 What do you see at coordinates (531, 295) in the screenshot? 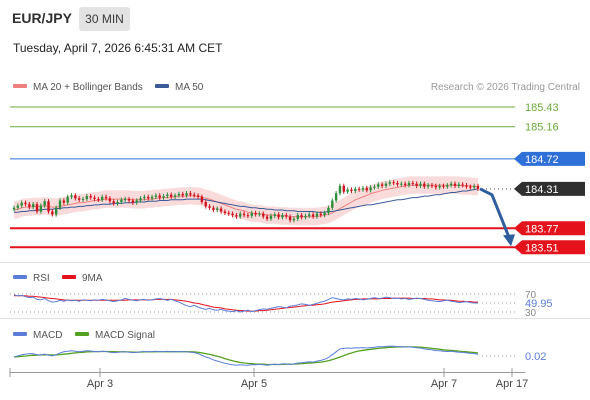
I see `rsi-level-label: 70` at bounding box center [531, 295].